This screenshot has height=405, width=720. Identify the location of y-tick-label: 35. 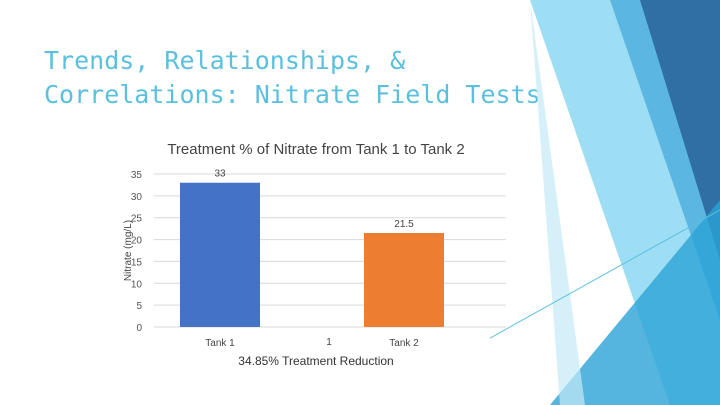
(137, 175).